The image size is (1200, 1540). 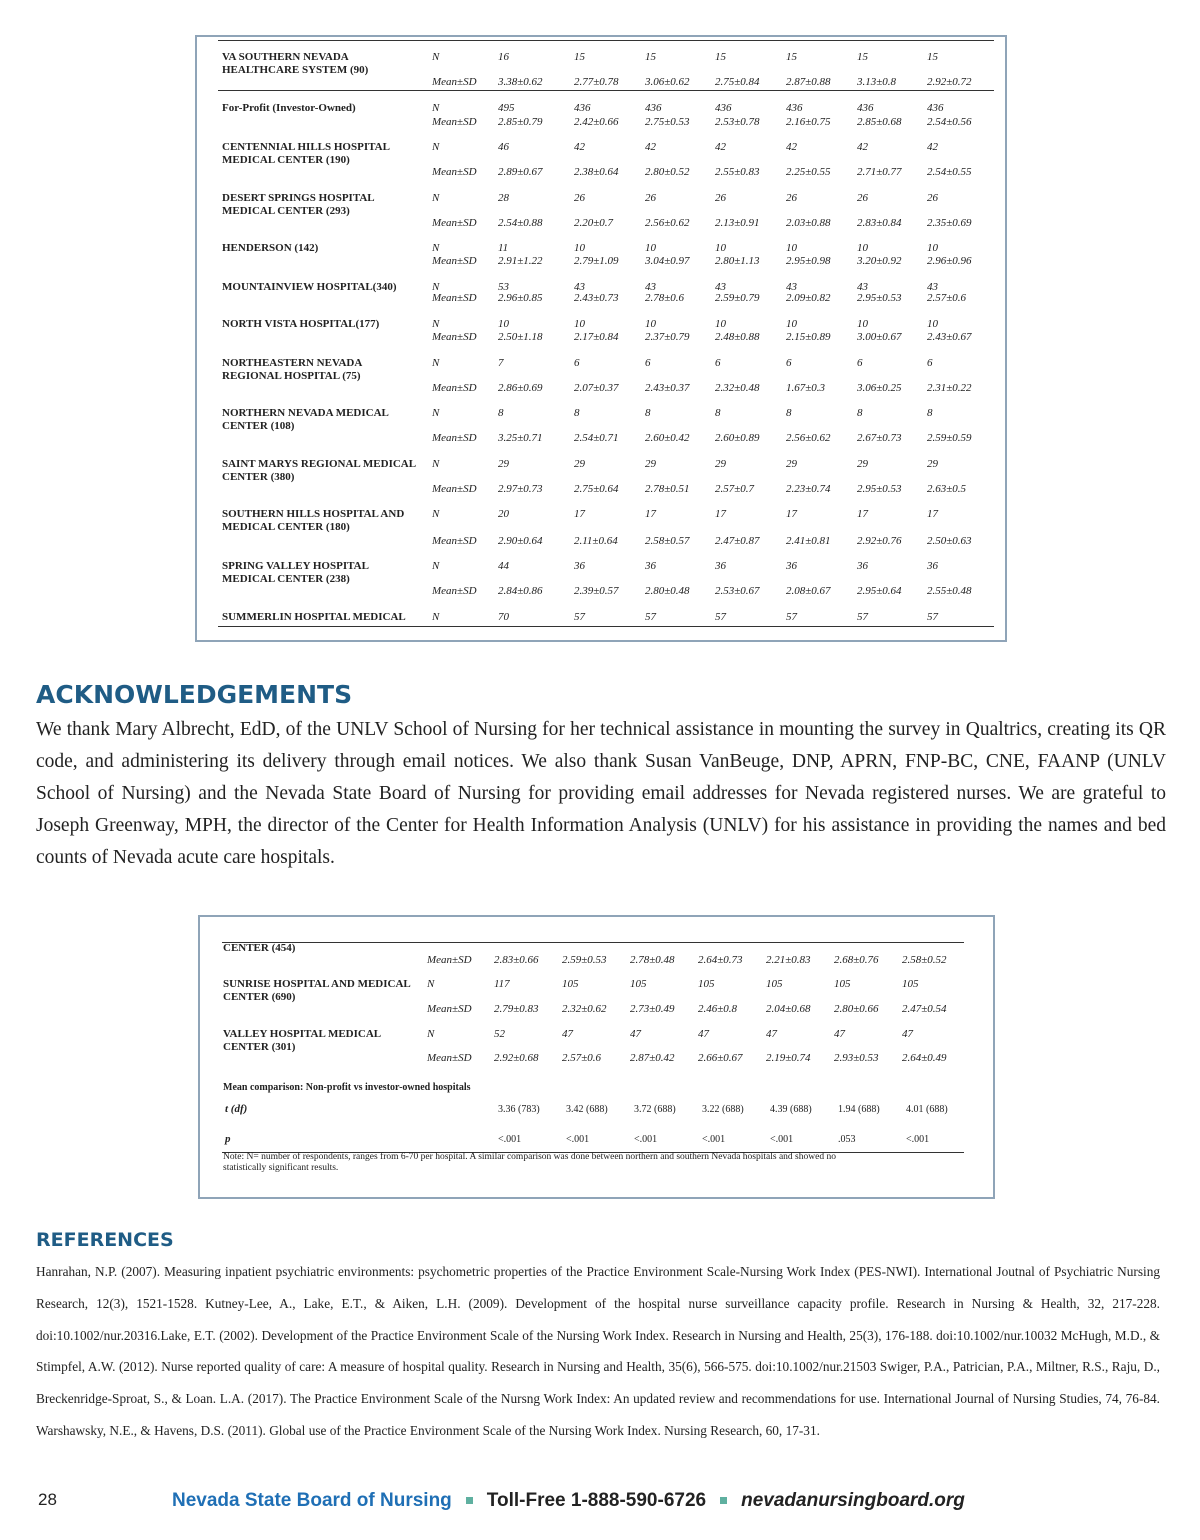 I want to click on cell: 2.71±0.77, so click(x=879, y=172).